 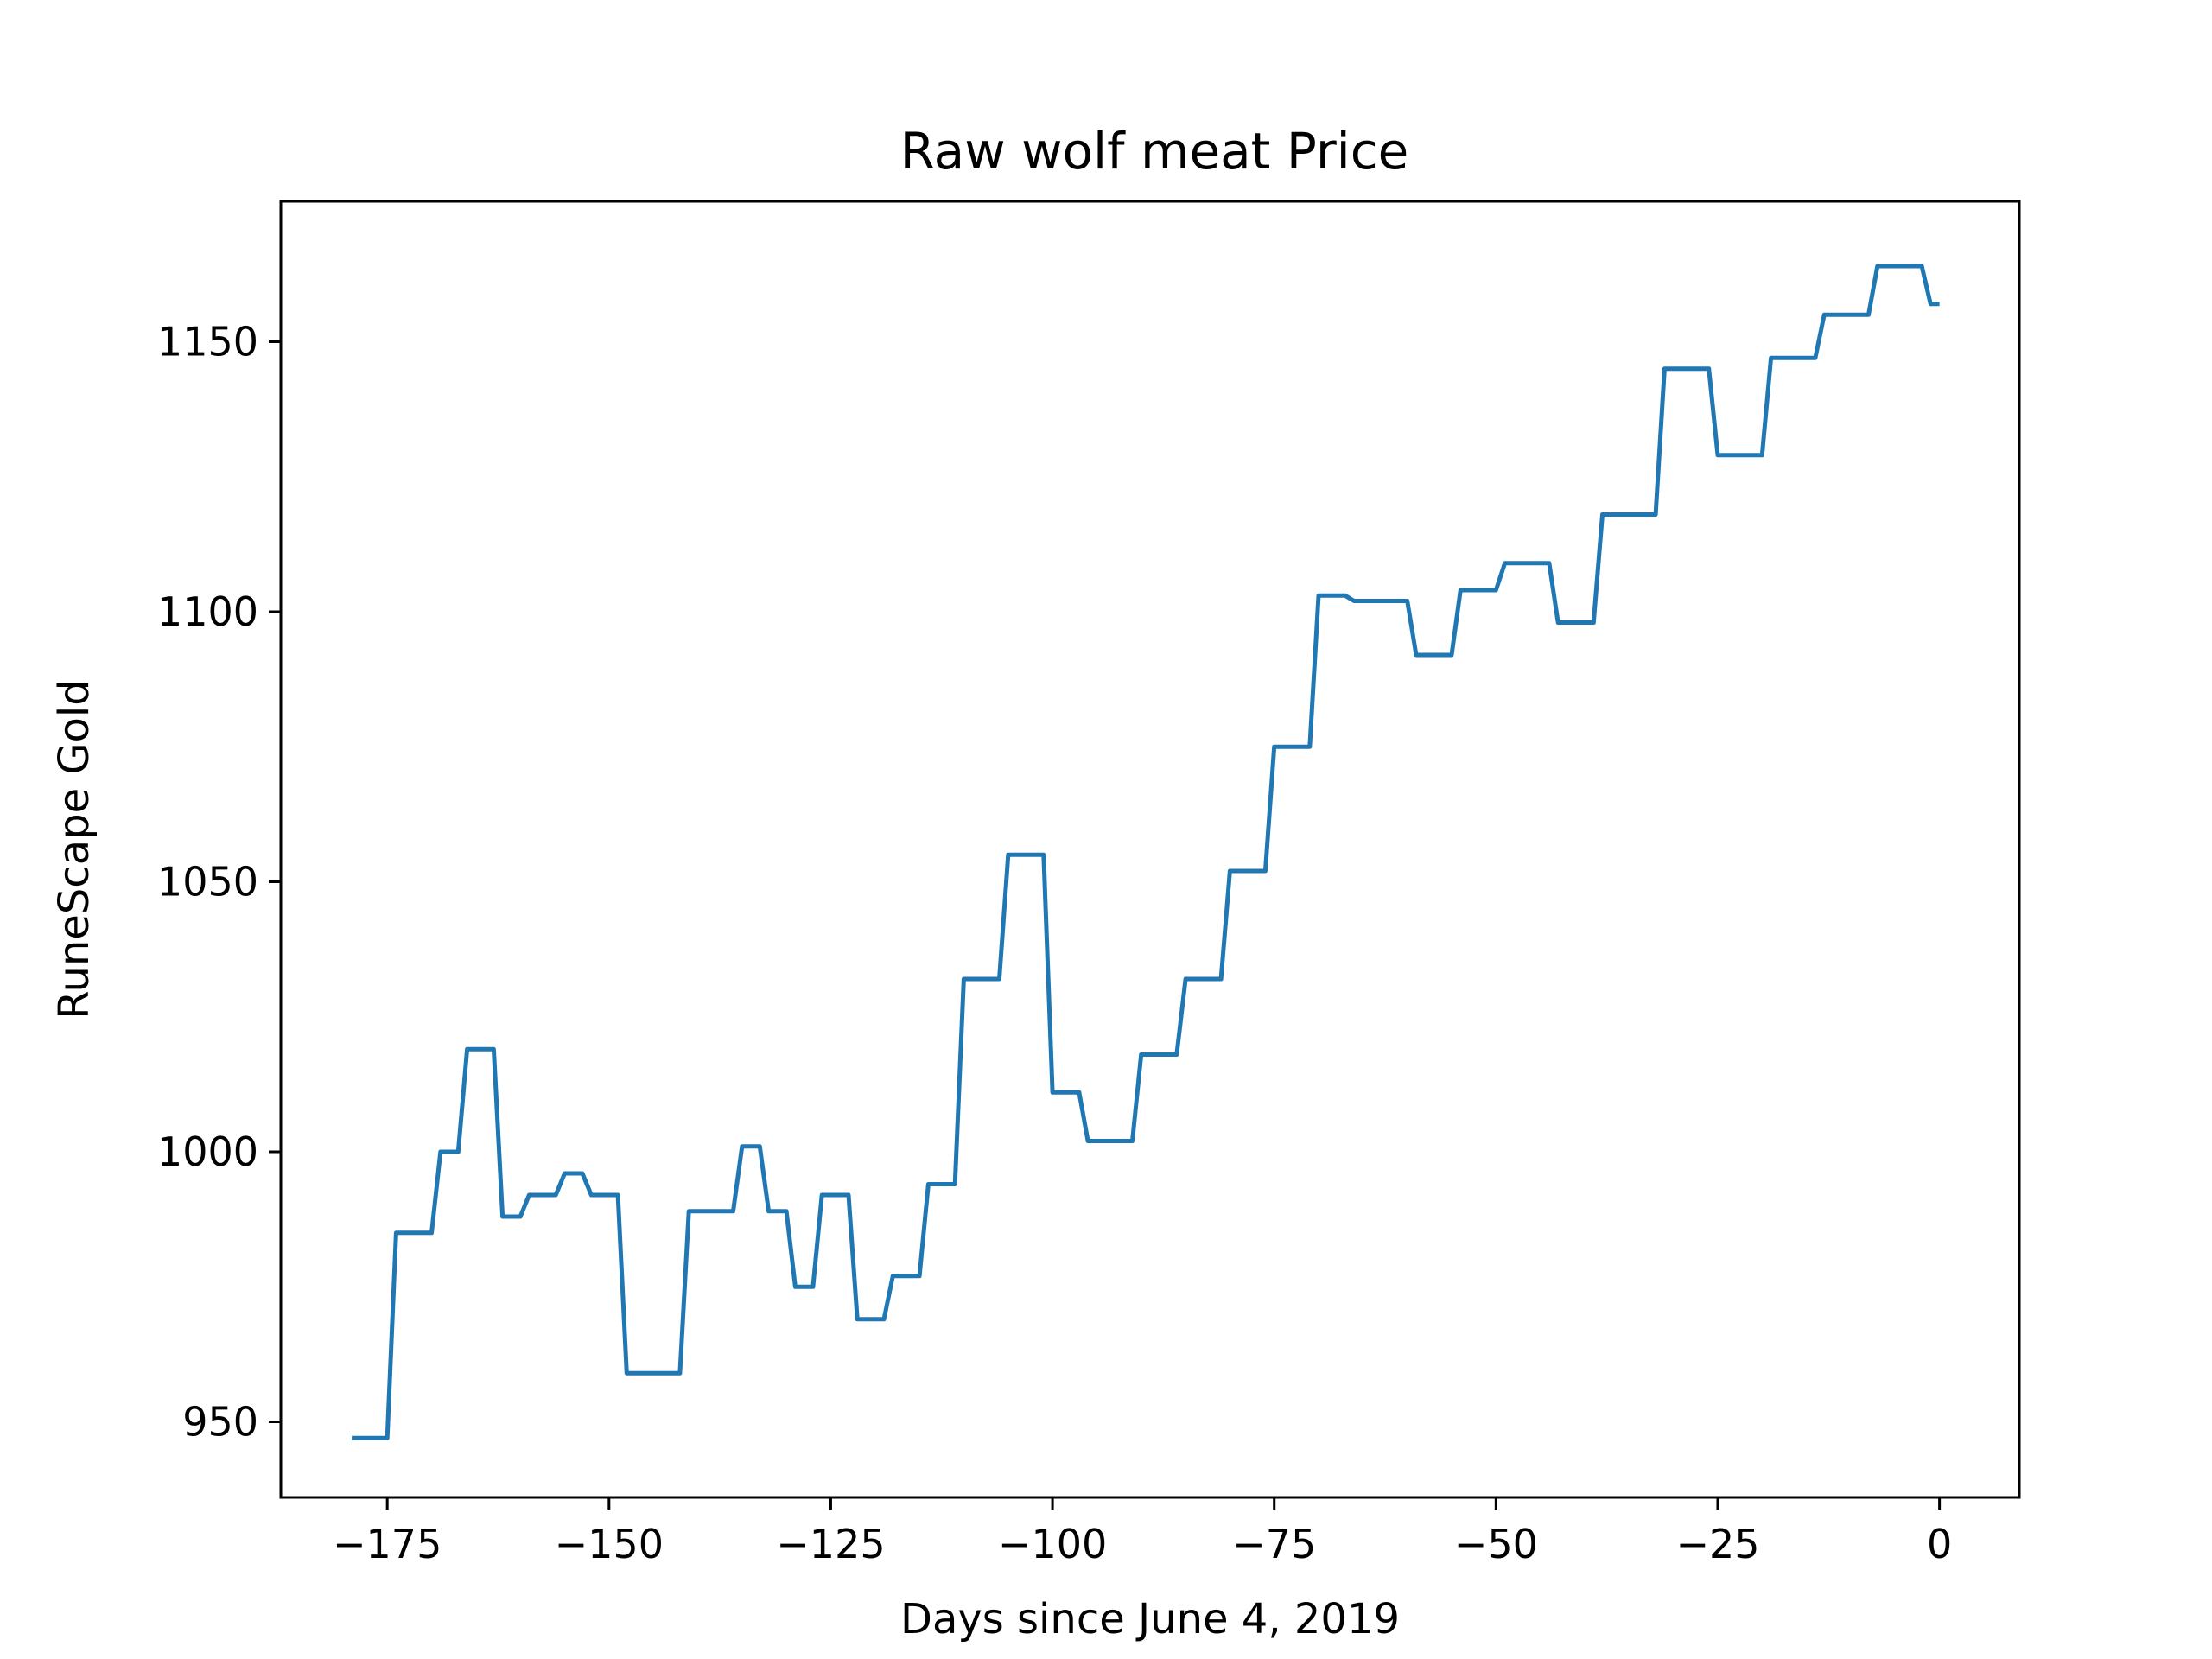 What do you see at coordinates (830, 1544) in the screenshot?
I see `x-tick-label: −125` at bounding box center [830, 1544].